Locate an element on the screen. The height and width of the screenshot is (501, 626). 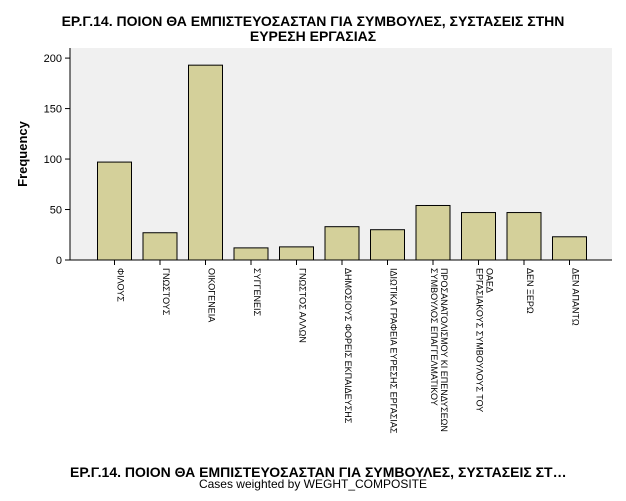
x-tick-label-1-0: ΓΝΩΣΤΟΥΣ is located at coordinates (166, 292).